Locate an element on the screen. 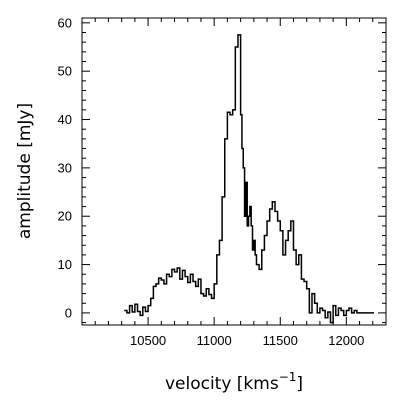 Image resolution: width=409 pixels, height=409 pixels. x-axis-label: velocity [kms−1] is located at coordinates (234, 382).